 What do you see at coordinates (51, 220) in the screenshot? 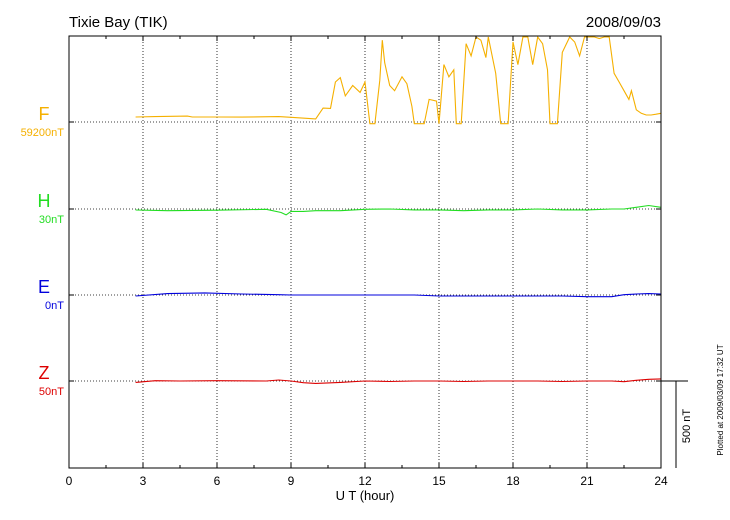
I see `series-baseline-h: 30nT` at bounding box center [51, 220].